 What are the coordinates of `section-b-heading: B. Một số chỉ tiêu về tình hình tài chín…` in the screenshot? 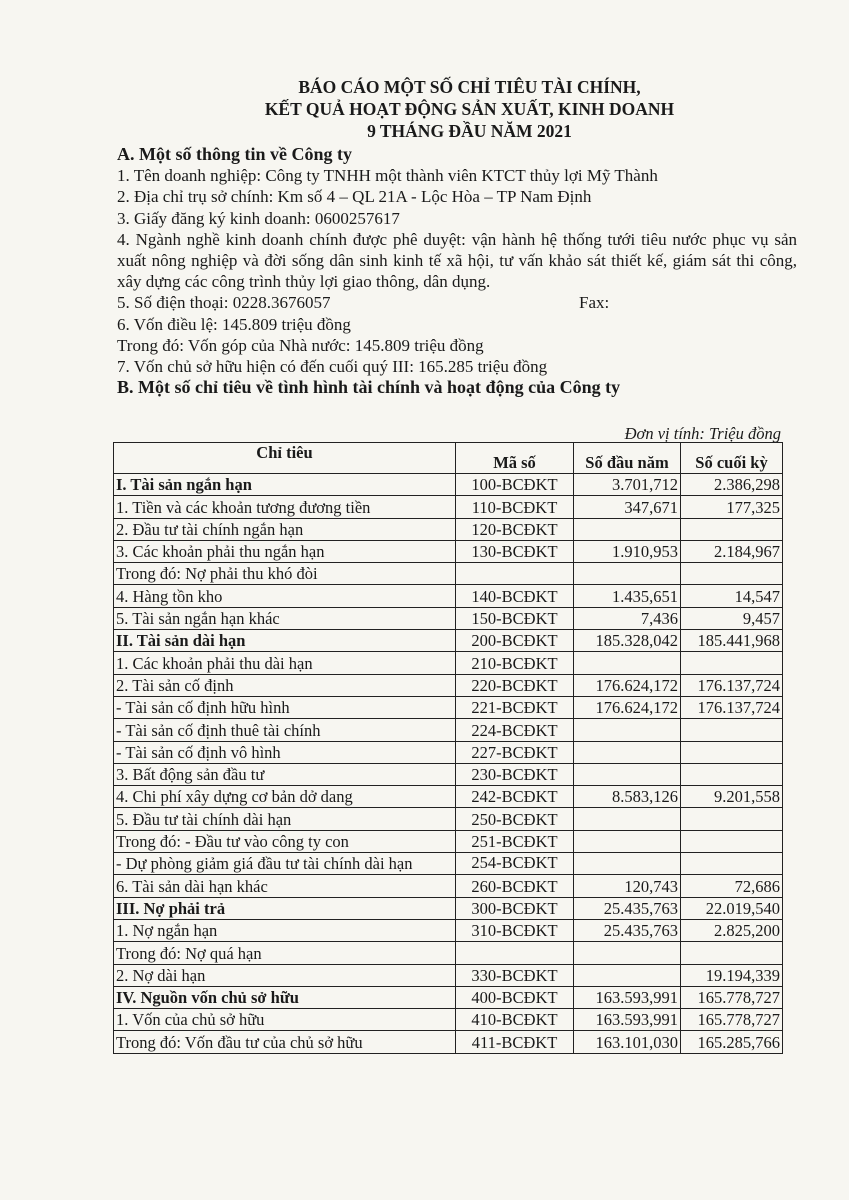 It's located at (369, 387).